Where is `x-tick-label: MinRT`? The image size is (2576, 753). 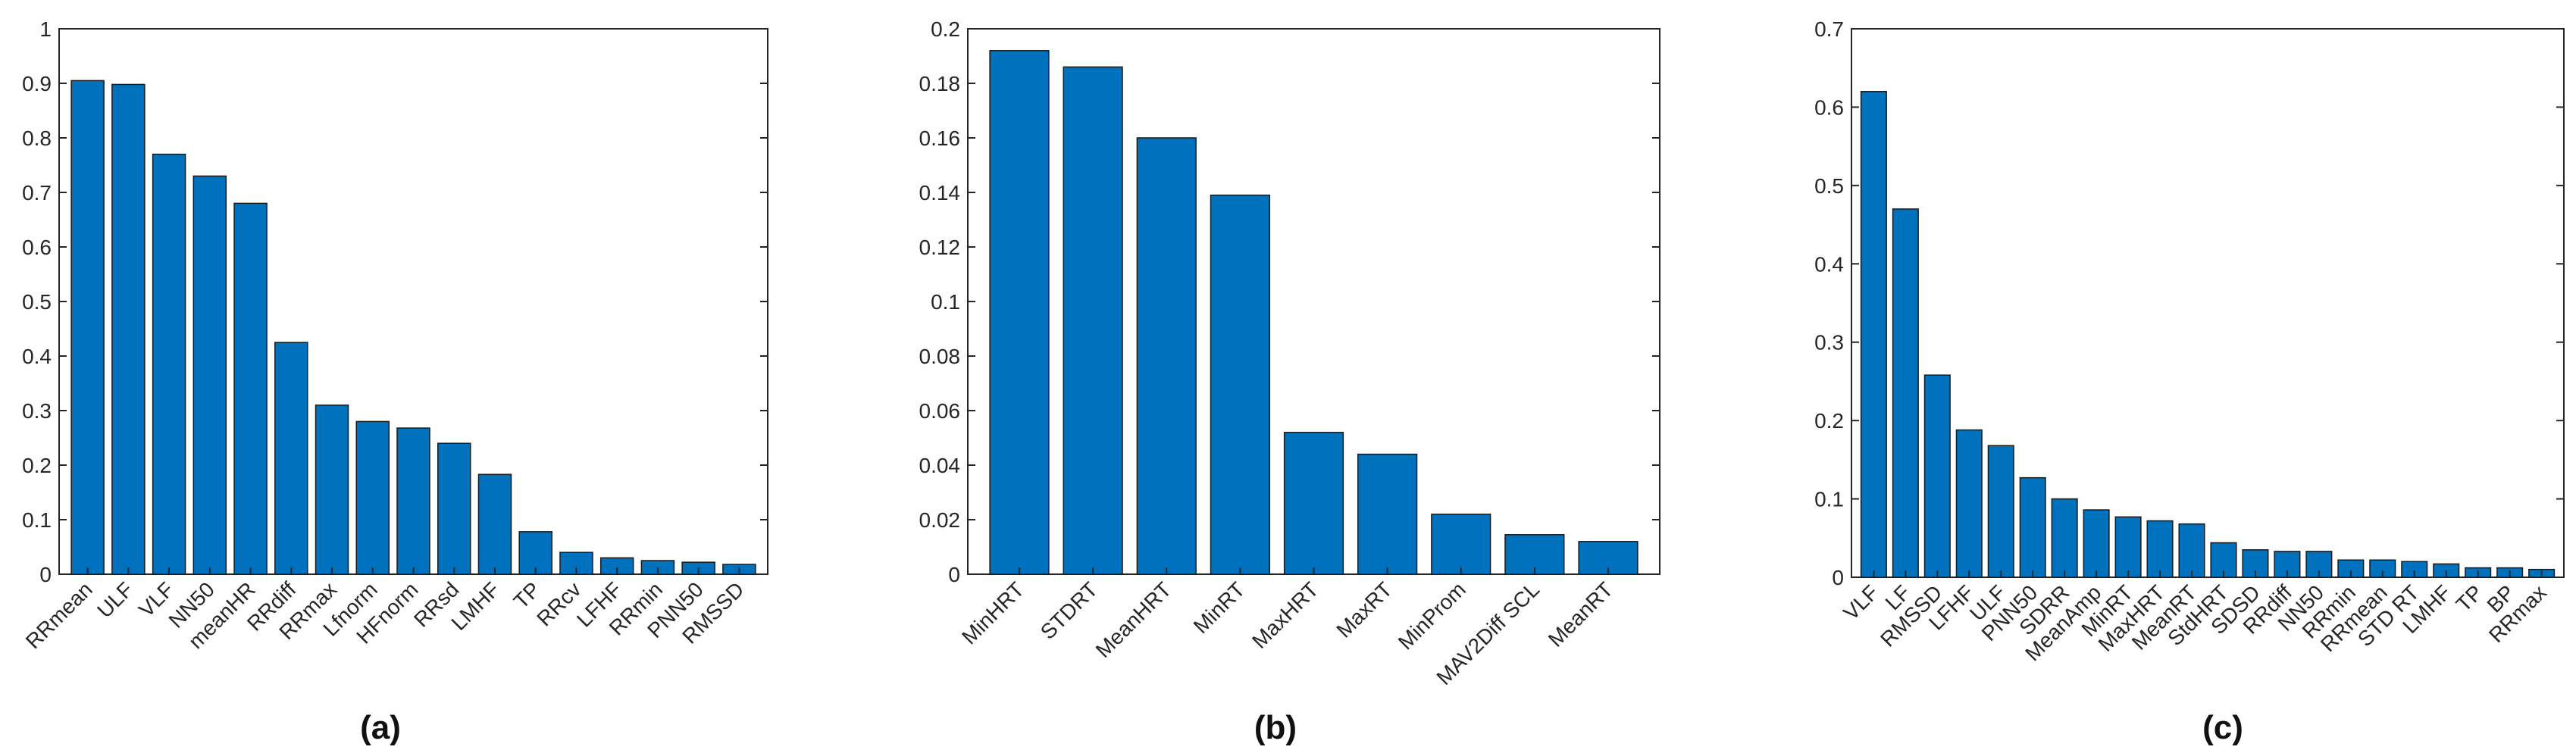 x-tick-label: MinRT is located at coordinates (1220, 607).